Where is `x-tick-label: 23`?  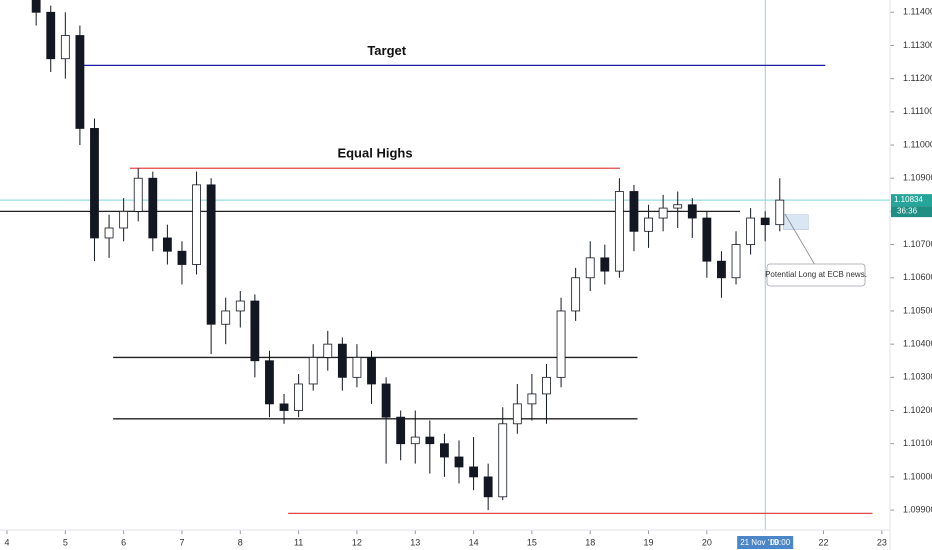
x-tick-label: 23 is located at coordinates (882, 542).